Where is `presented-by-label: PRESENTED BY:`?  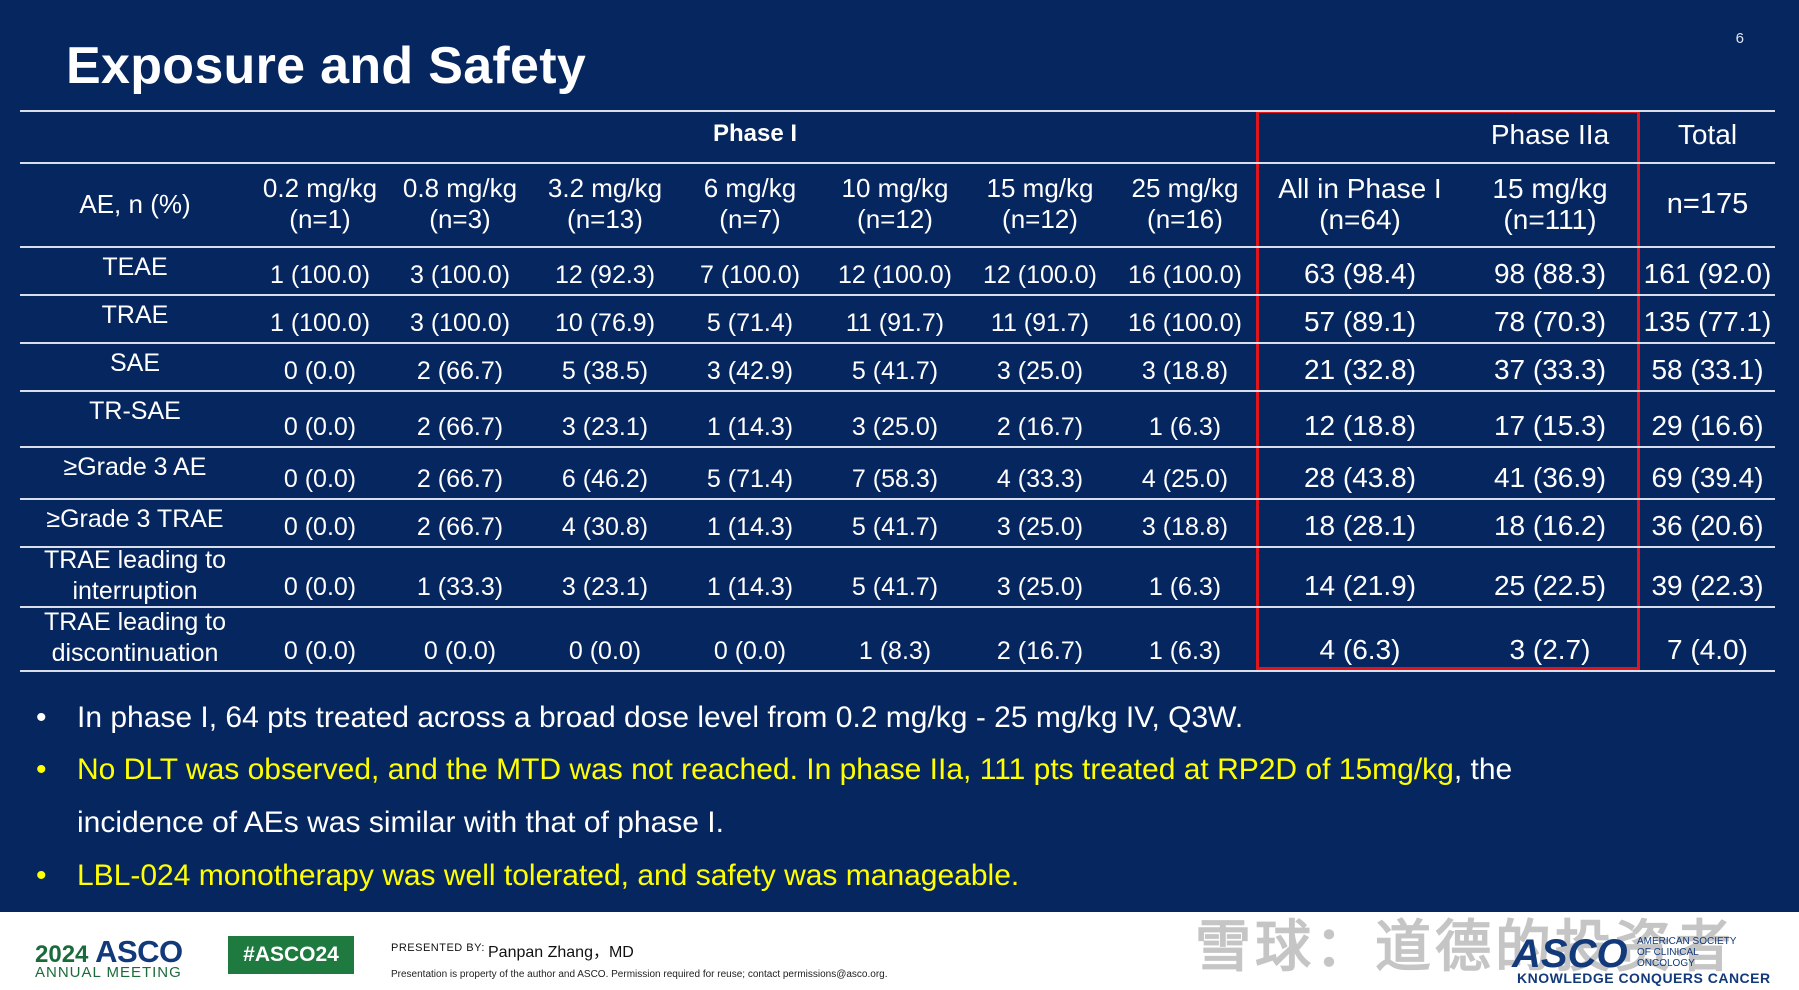
presented-by-label: PRESENTED BY: is located at coordinates (438, 948).